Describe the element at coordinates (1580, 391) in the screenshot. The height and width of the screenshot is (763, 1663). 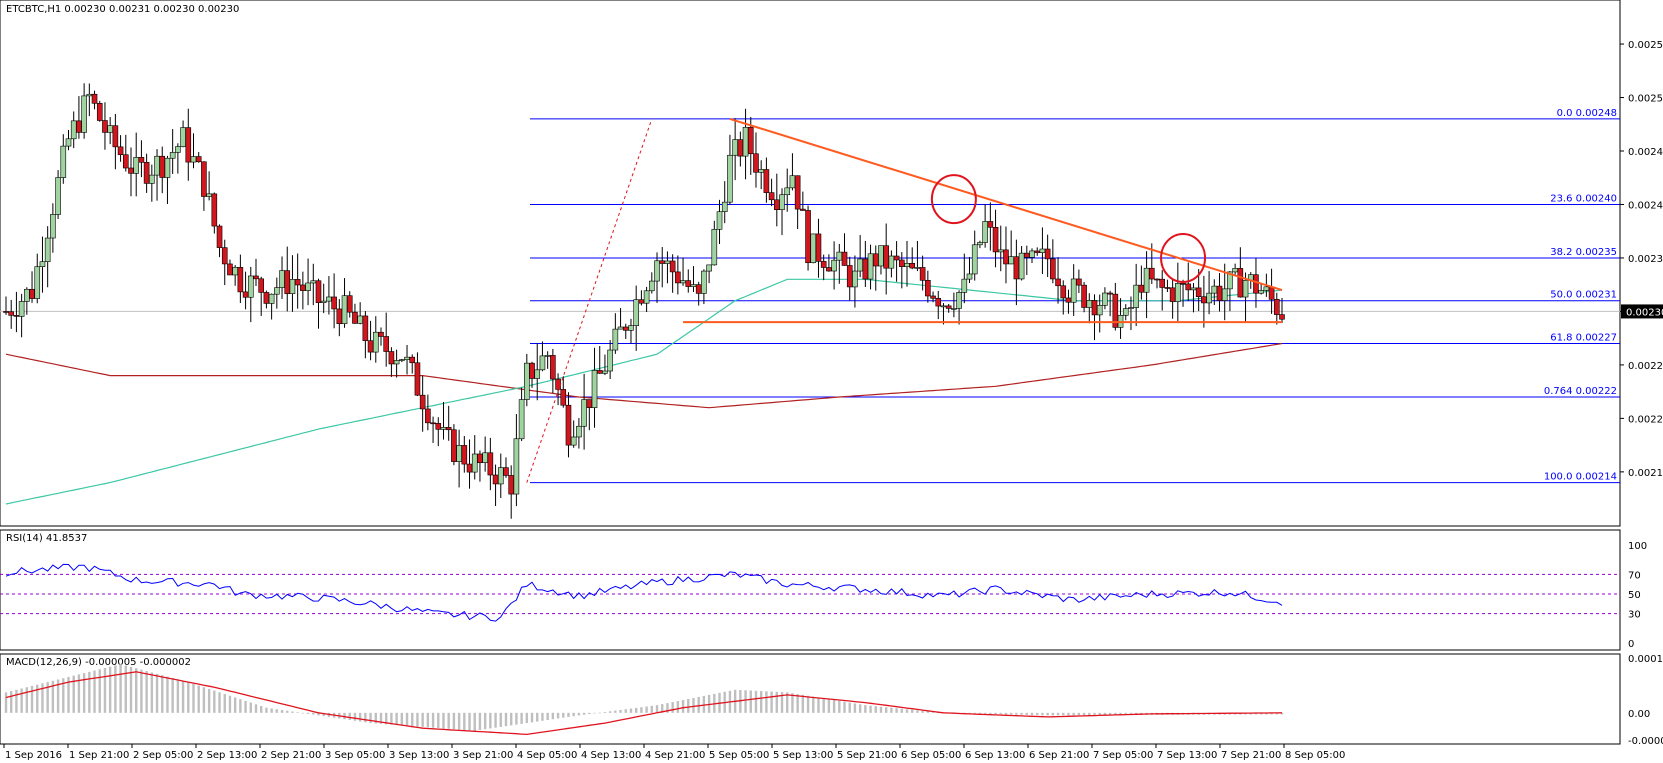
I see `fib-level-label: 0.764 0.00222` at that location.